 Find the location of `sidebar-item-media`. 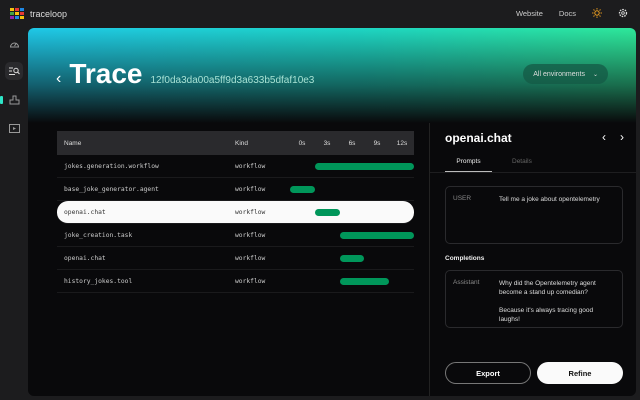

sidebar-item-media is located at coordinates (14, 128).